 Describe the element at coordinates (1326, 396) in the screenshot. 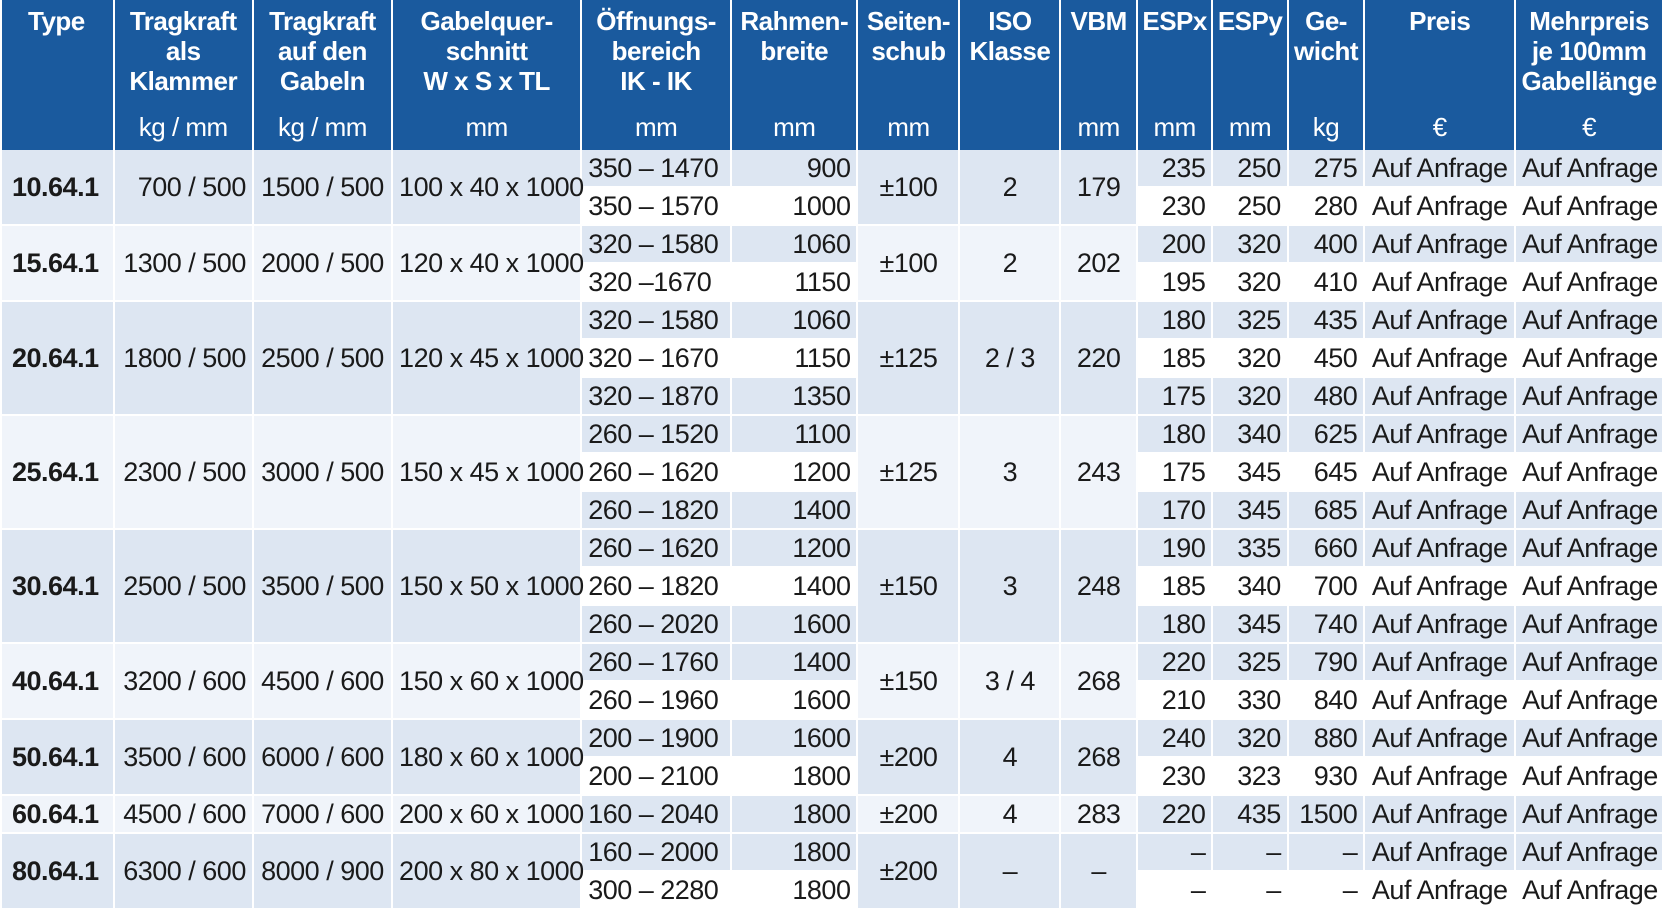

I see `gewicht: 480` at that location.